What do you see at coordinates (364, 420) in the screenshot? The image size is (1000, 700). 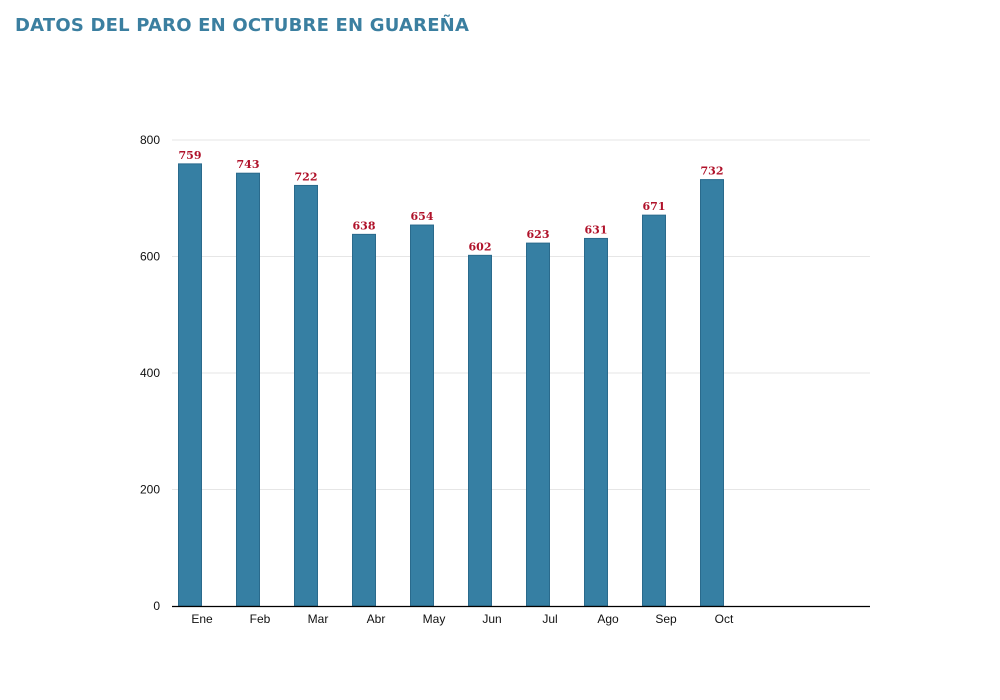 I see `bar-abr` at bounding box center [364, 420].